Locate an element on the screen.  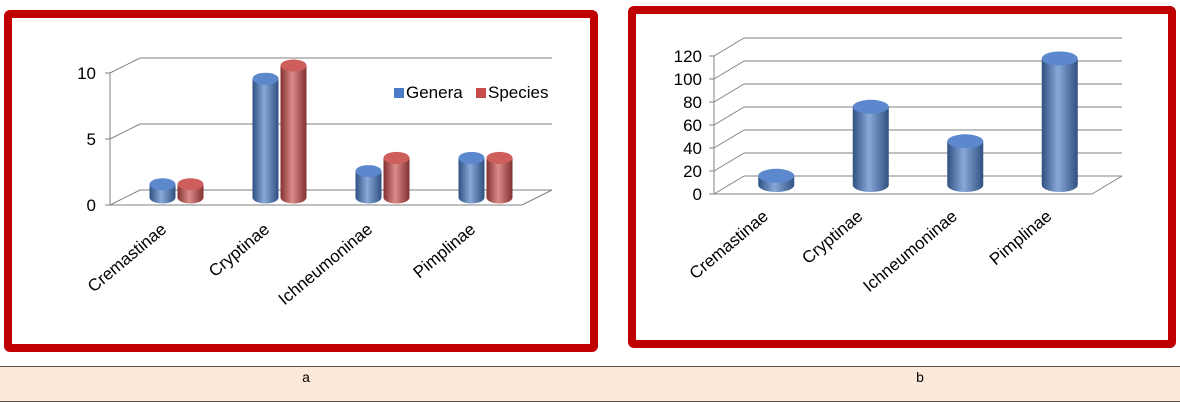
caption-row: a b is located at coordinates (590, 384).